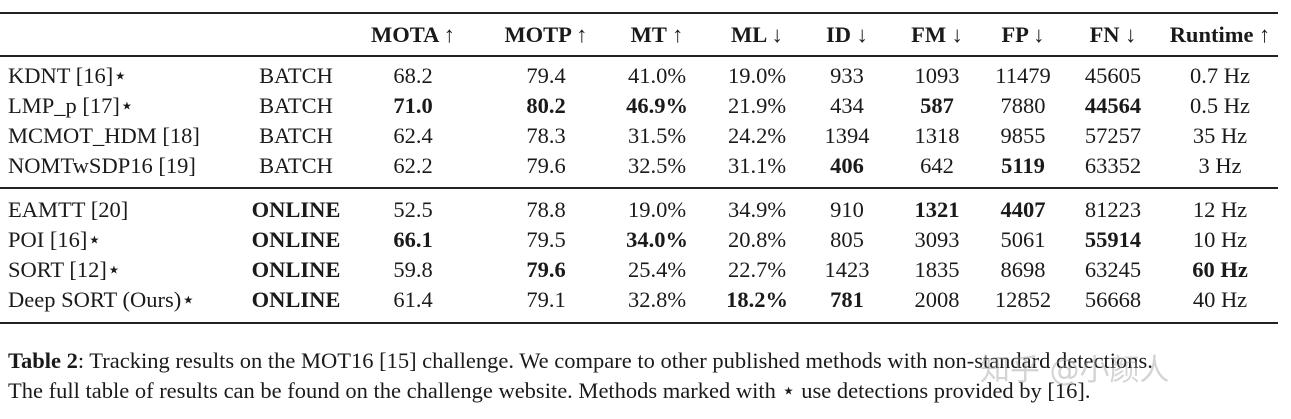 The image size is (1291, 419). Describe the element at coordinates (657, 269) in the screenshot. I see `mt-cell: 25.4%` at that location.